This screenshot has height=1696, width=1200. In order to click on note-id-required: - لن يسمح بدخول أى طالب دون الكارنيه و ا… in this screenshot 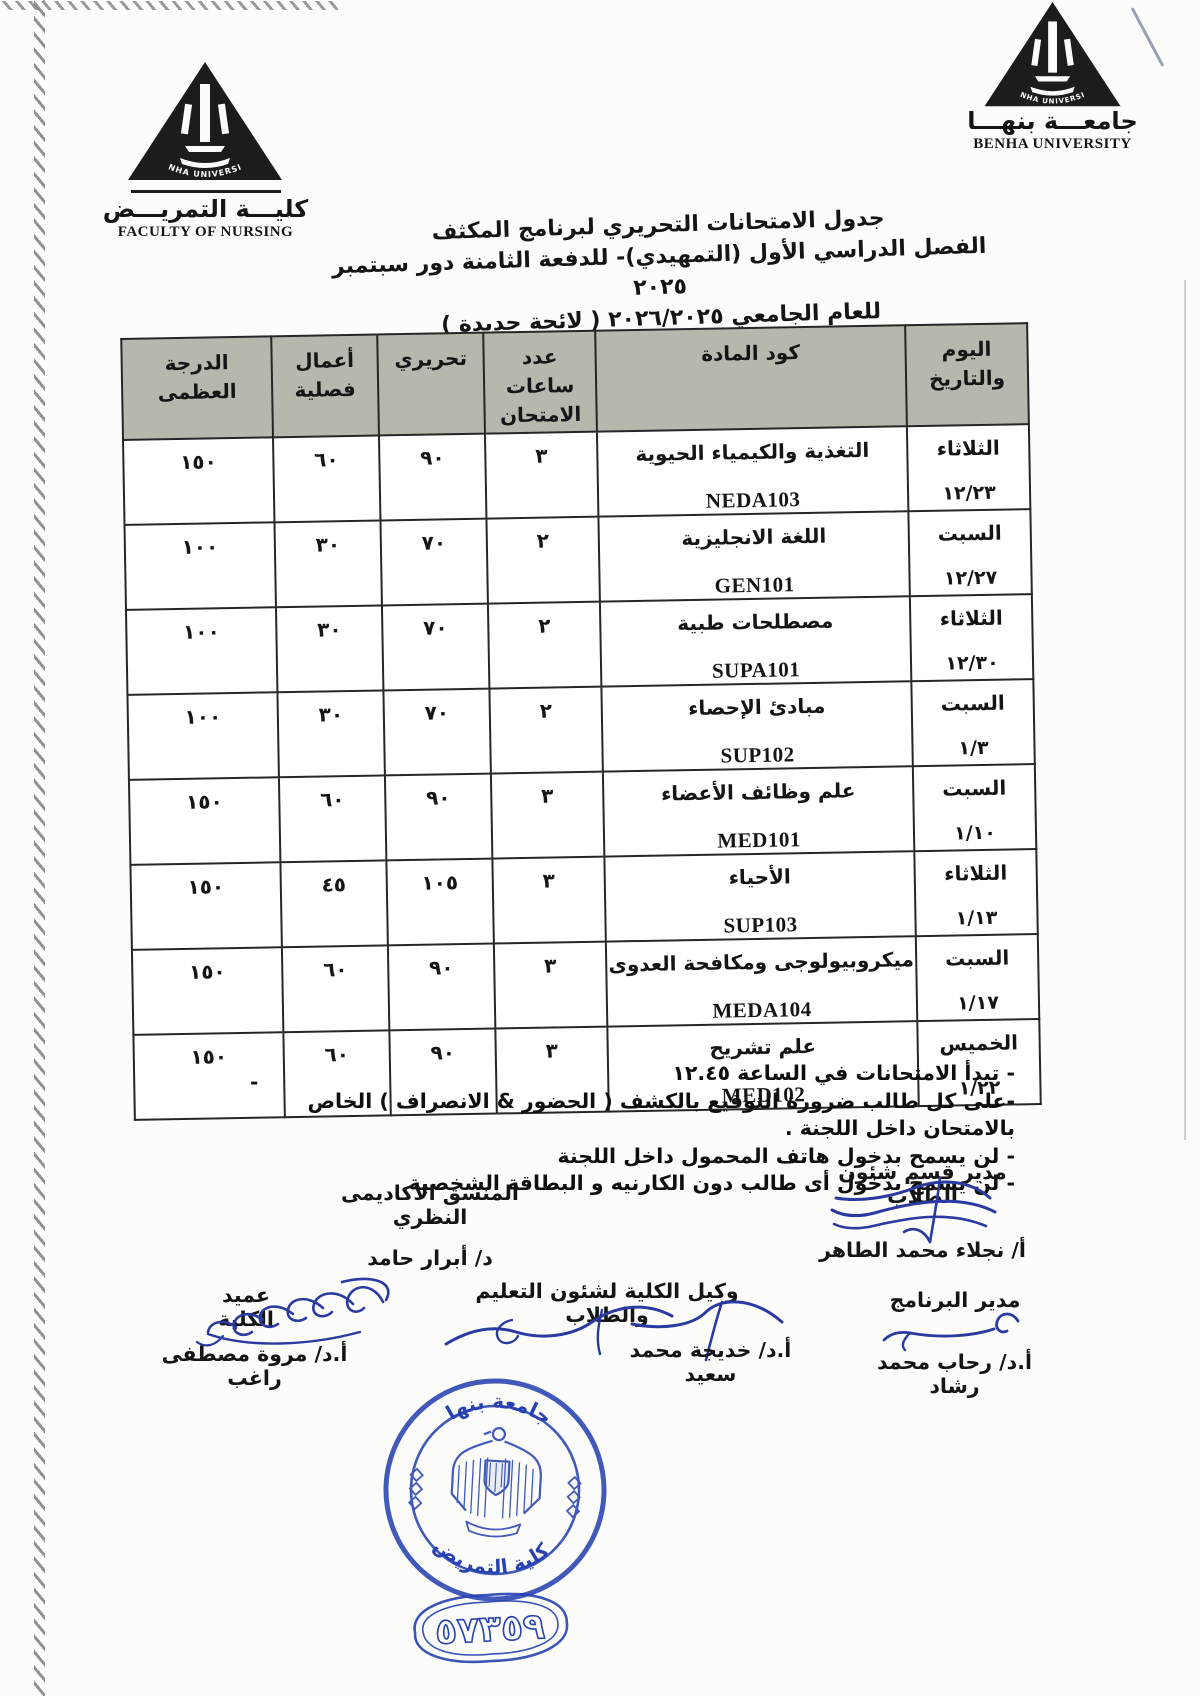, I will do `click(711, 1183)`.